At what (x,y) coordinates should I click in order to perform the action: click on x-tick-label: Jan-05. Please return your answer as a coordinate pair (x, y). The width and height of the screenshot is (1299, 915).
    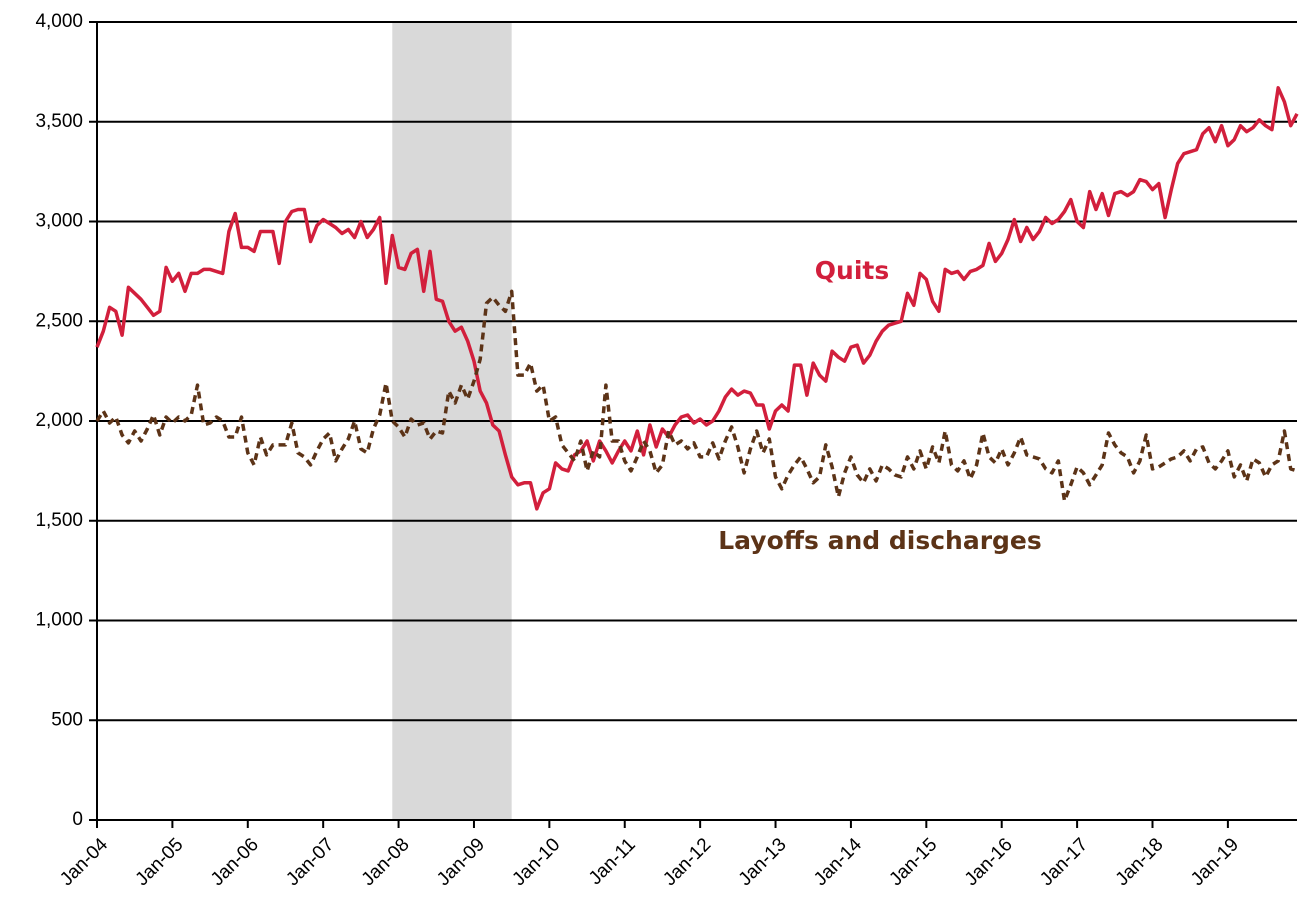
    Looking at the image, I should click on (160, 862).